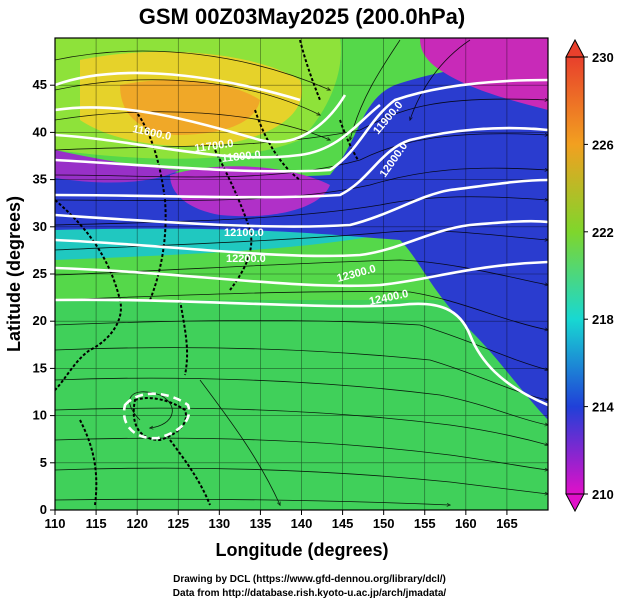 The width and height of the screenshot is (619, 605). Describe the element at coordinates (55, 523) in the screenshot. I see `x-tick-label: 110` at that location.